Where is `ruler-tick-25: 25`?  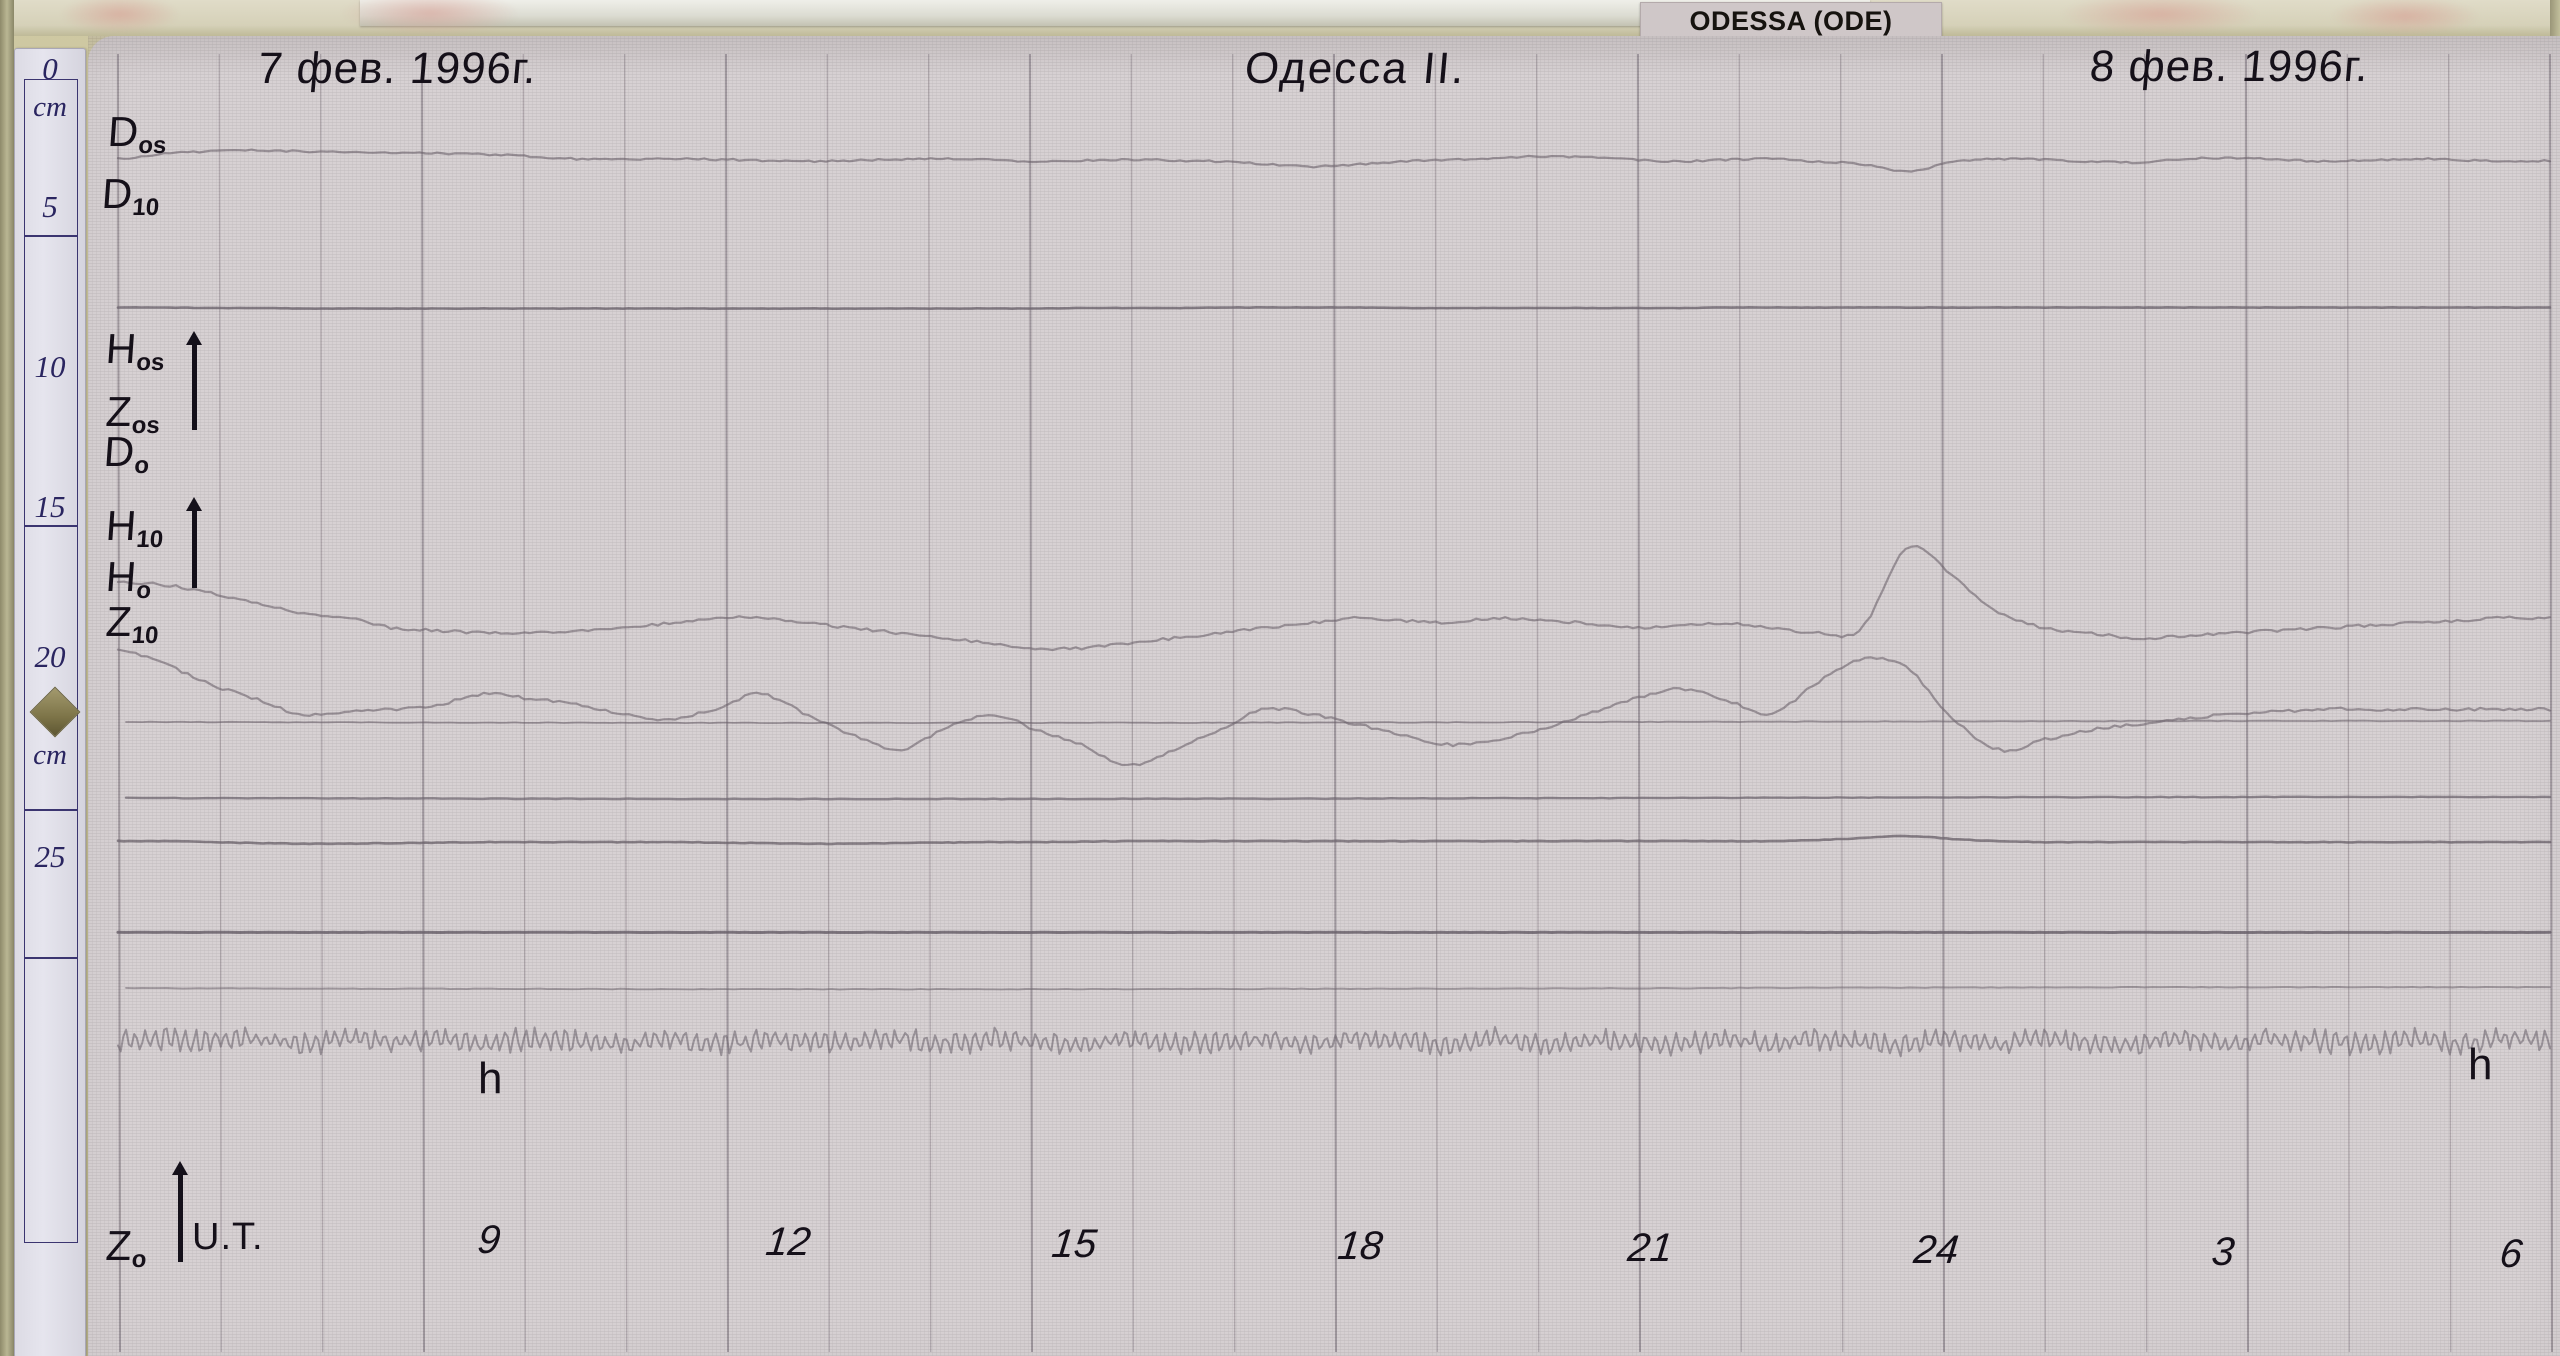
ruler-tick-25: 25 is located at coordinates (50, 856).